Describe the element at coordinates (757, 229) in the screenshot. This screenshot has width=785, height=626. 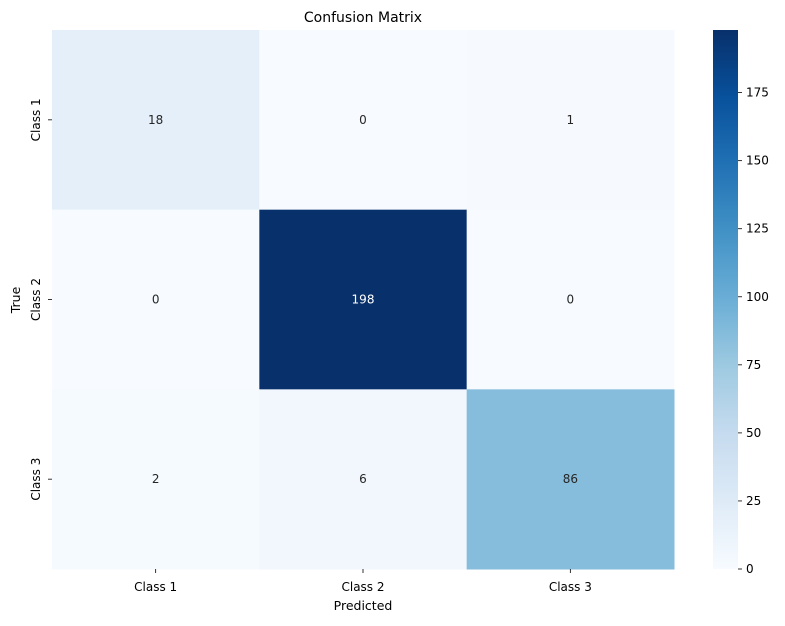
I see `colorbar-tick-label: 125` at that location.